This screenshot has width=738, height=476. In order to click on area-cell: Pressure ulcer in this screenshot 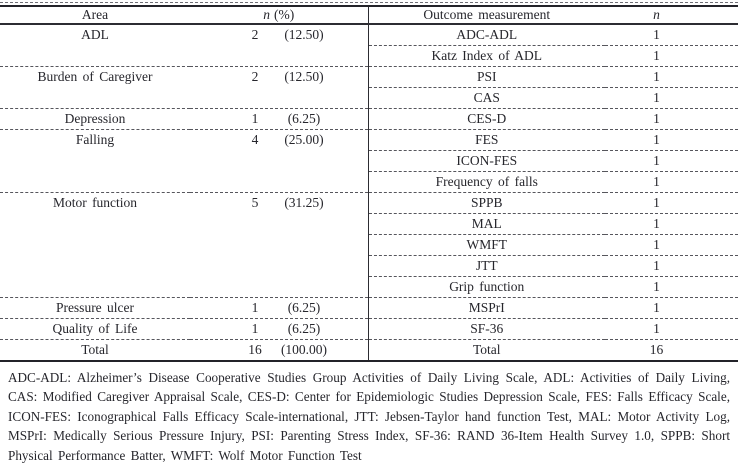, I will do `click(95, 308)`.